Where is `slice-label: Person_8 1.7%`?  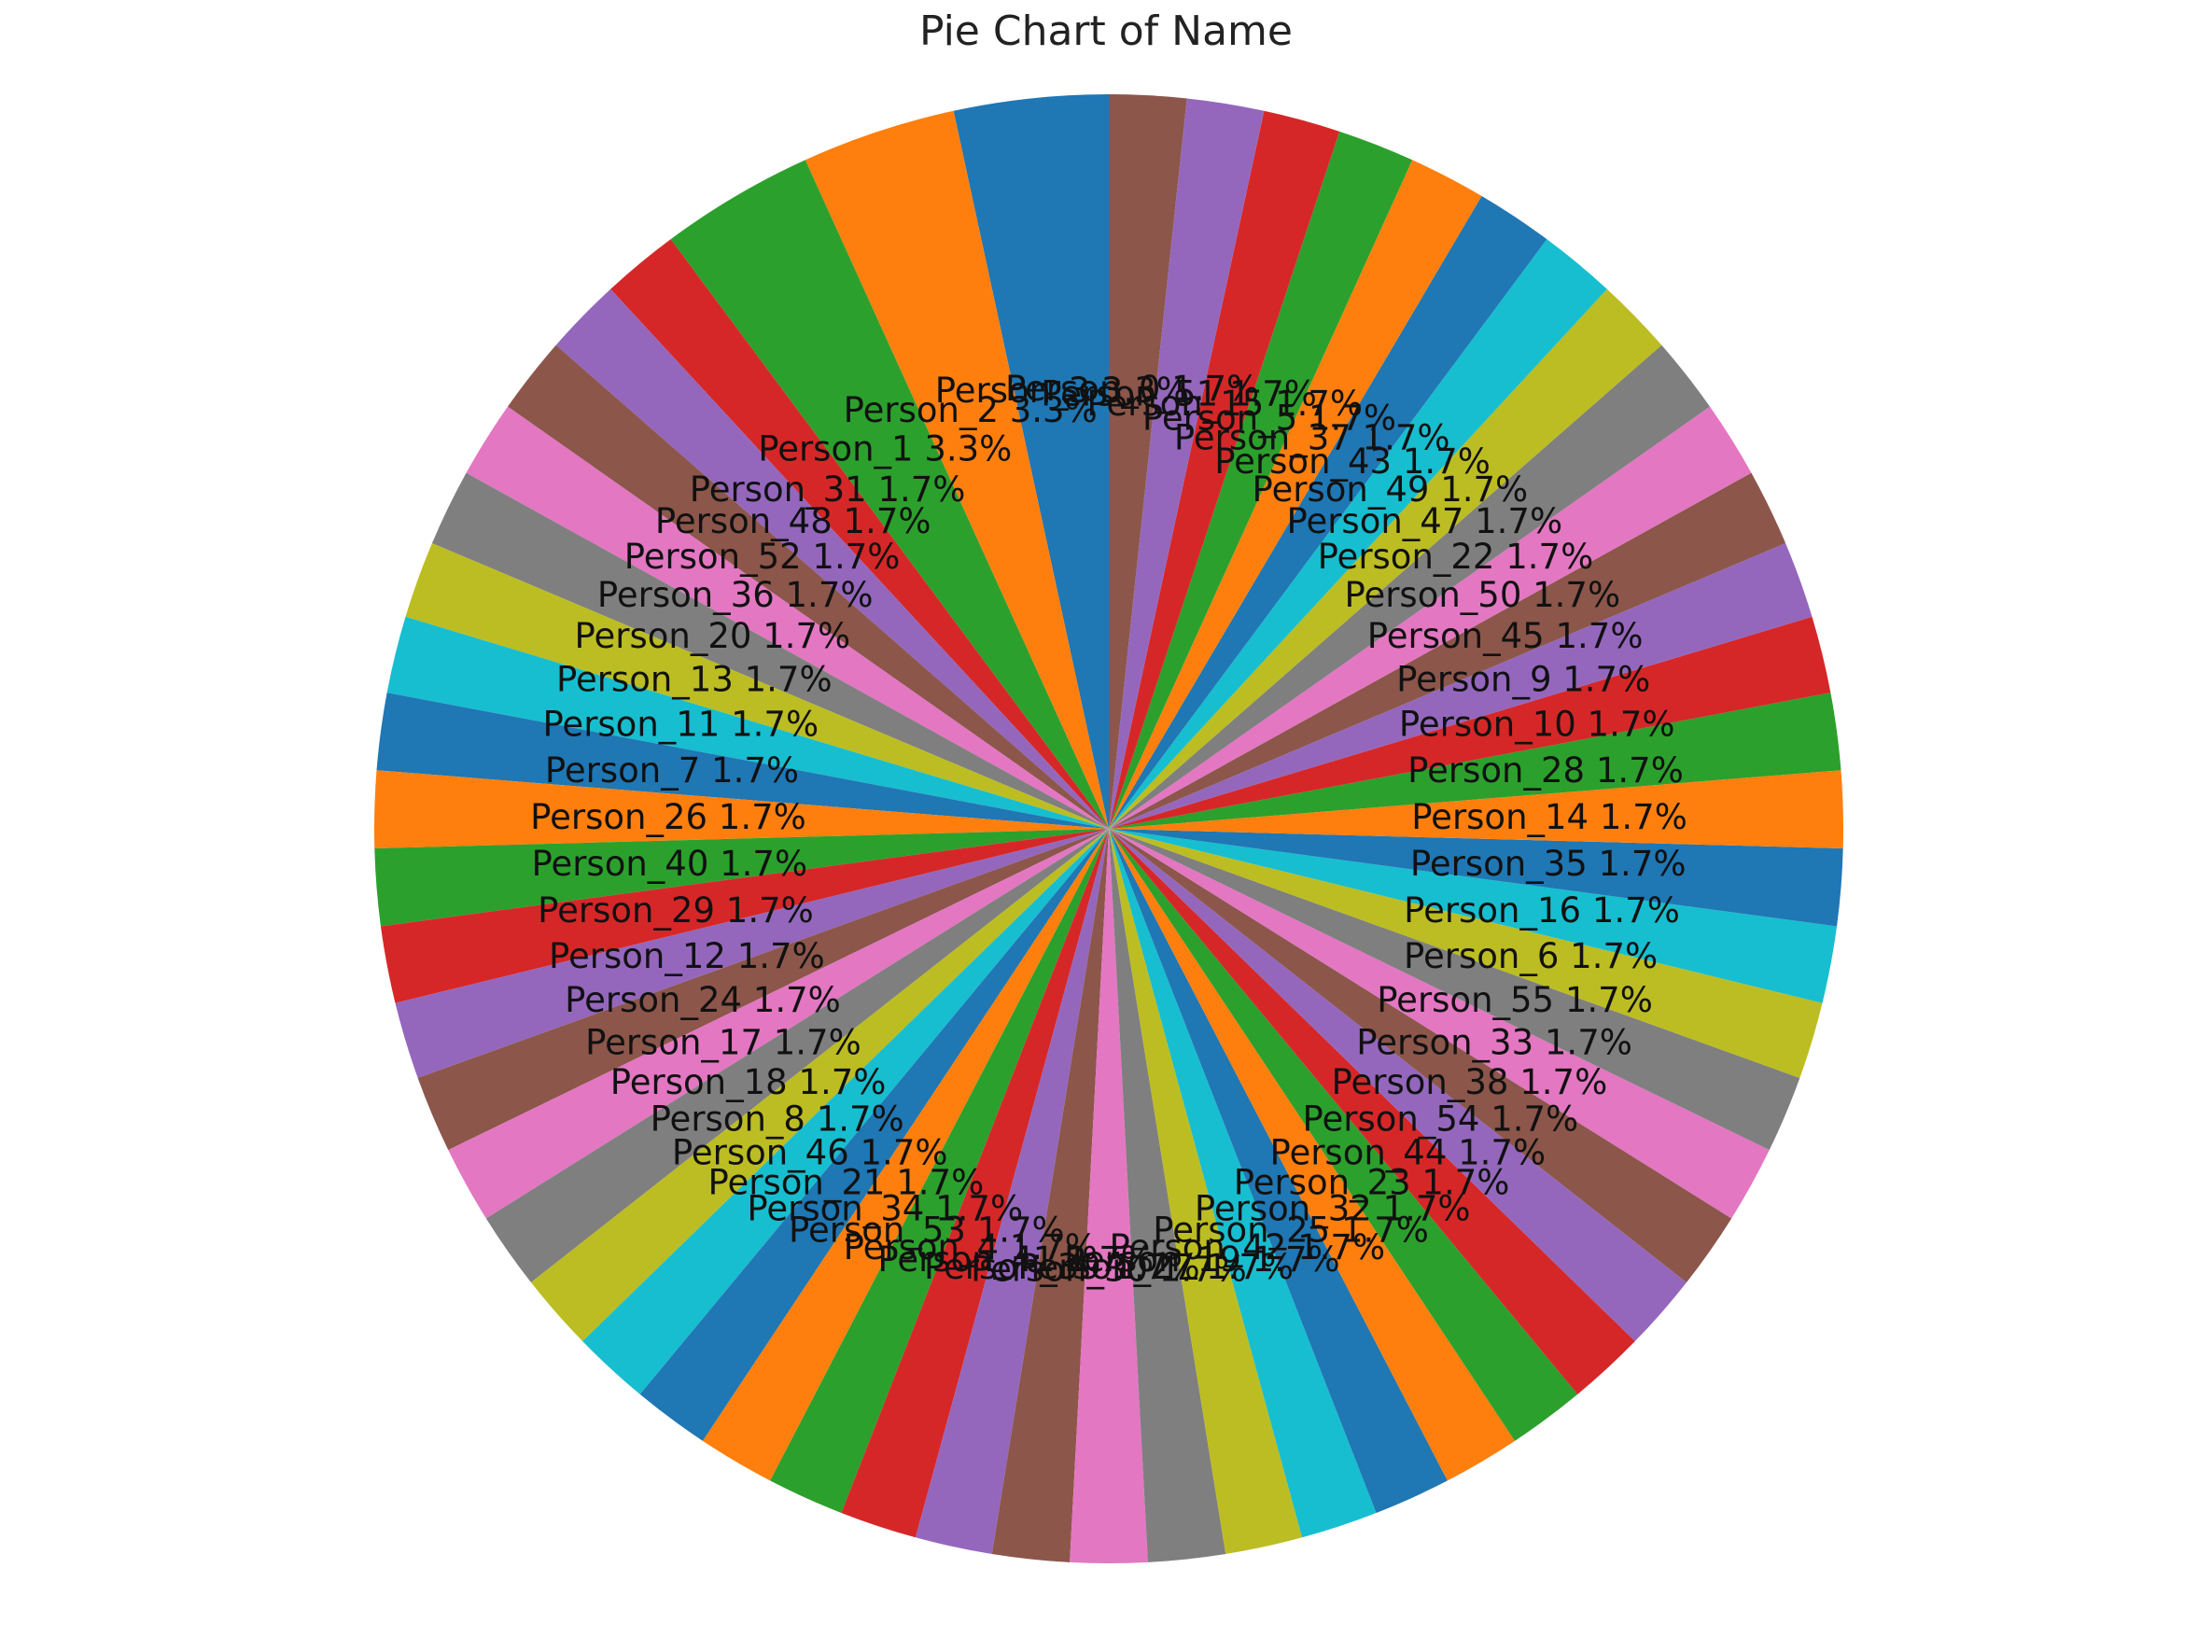 slice-label: Person_8 1.7% is located at coordinates (777, 1119).